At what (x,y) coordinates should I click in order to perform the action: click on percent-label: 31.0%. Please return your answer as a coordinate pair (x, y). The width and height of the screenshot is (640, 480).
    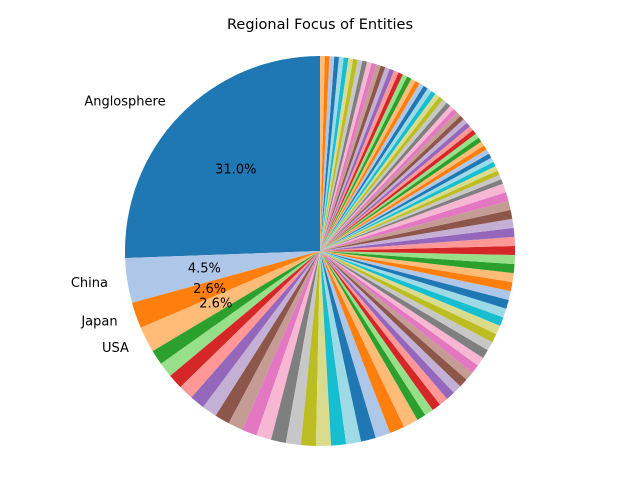
    Looking at the image, I should click on (235, 169).